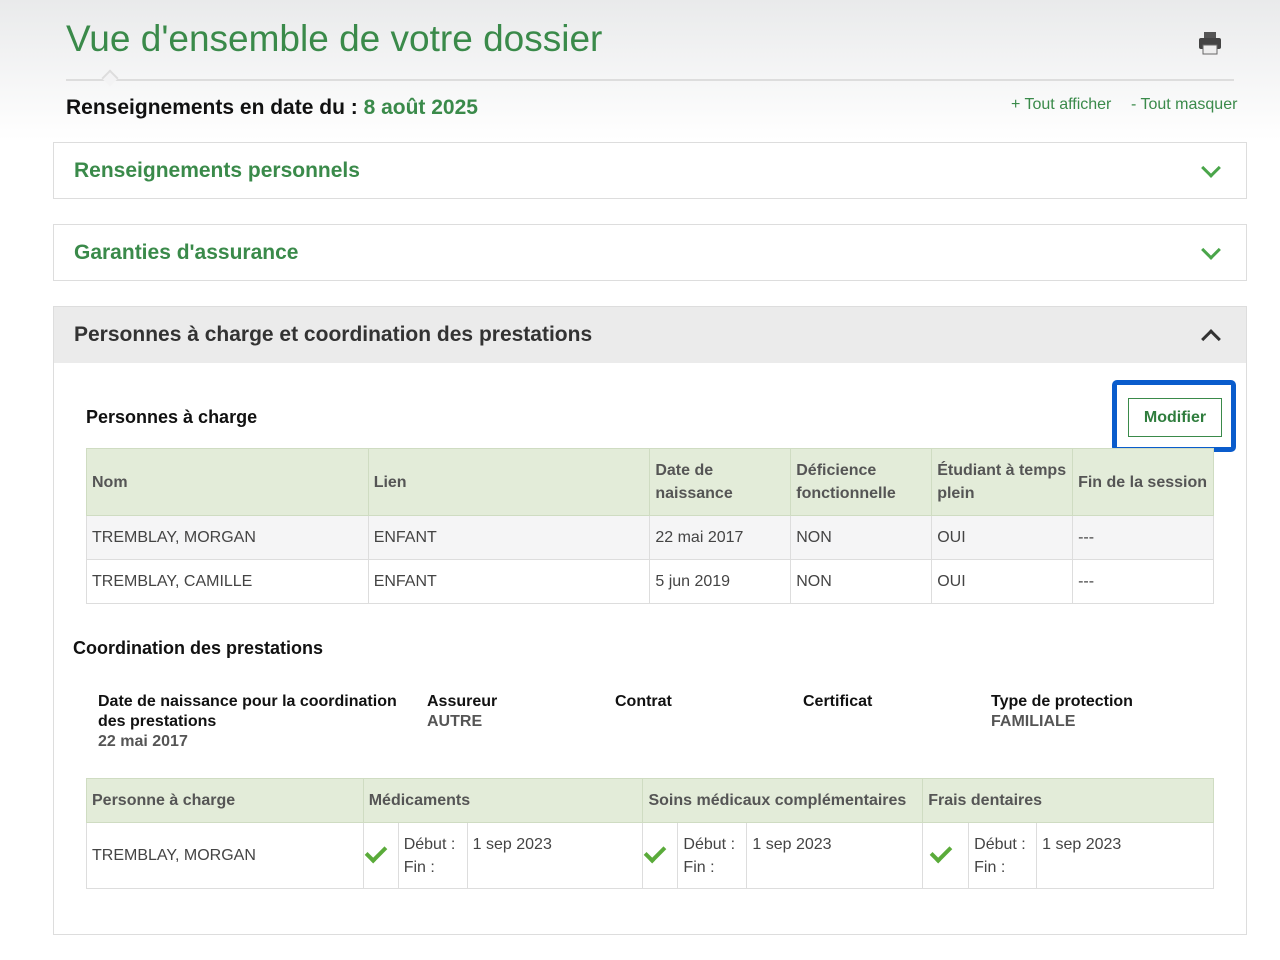 The width and height of the screenshot is (1280, 960). I want to click on panel-title: Renseignements personnels, so click(217, 170).